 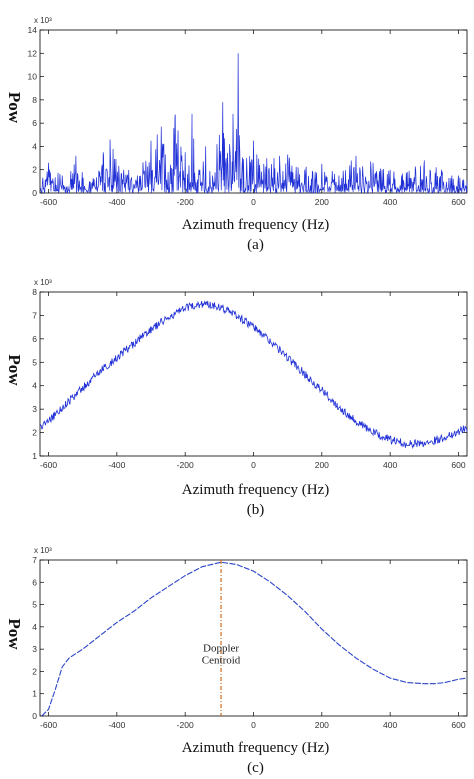 I want to click on doppler-centroid-label: Doppler, so click(x=221, y=648).